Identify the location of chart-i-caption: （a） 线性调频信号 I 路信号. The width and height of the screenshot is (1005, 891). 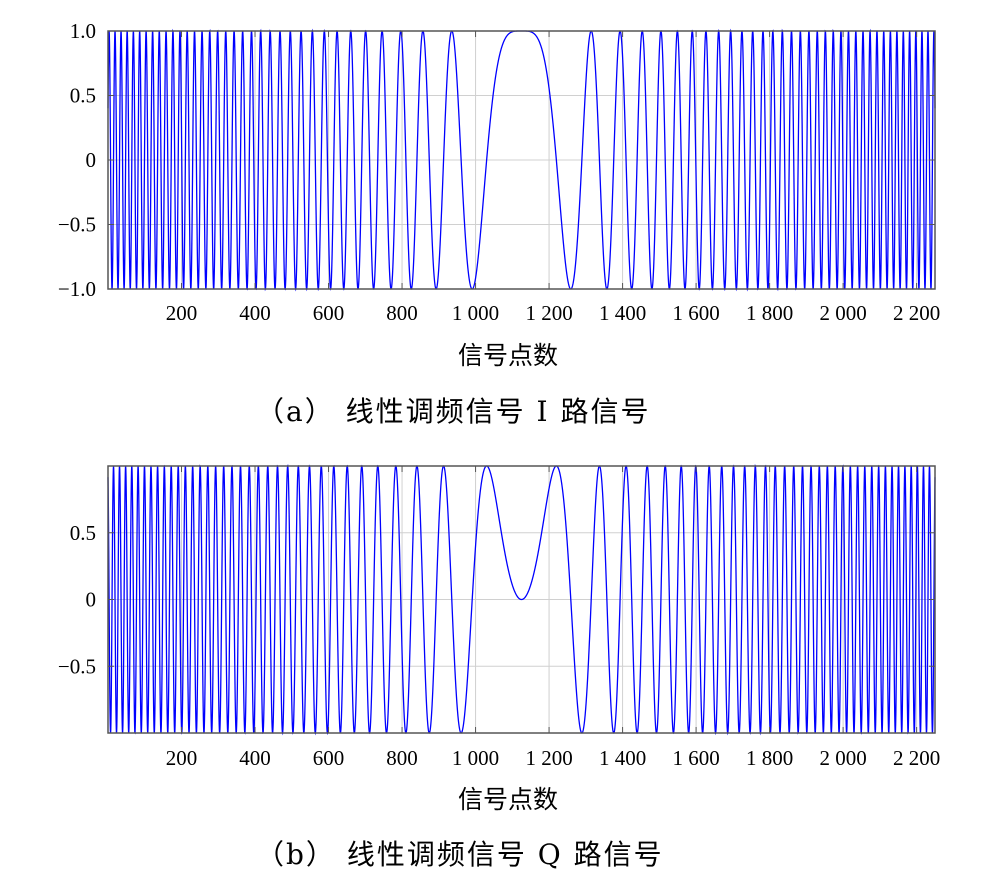
(453, 411).